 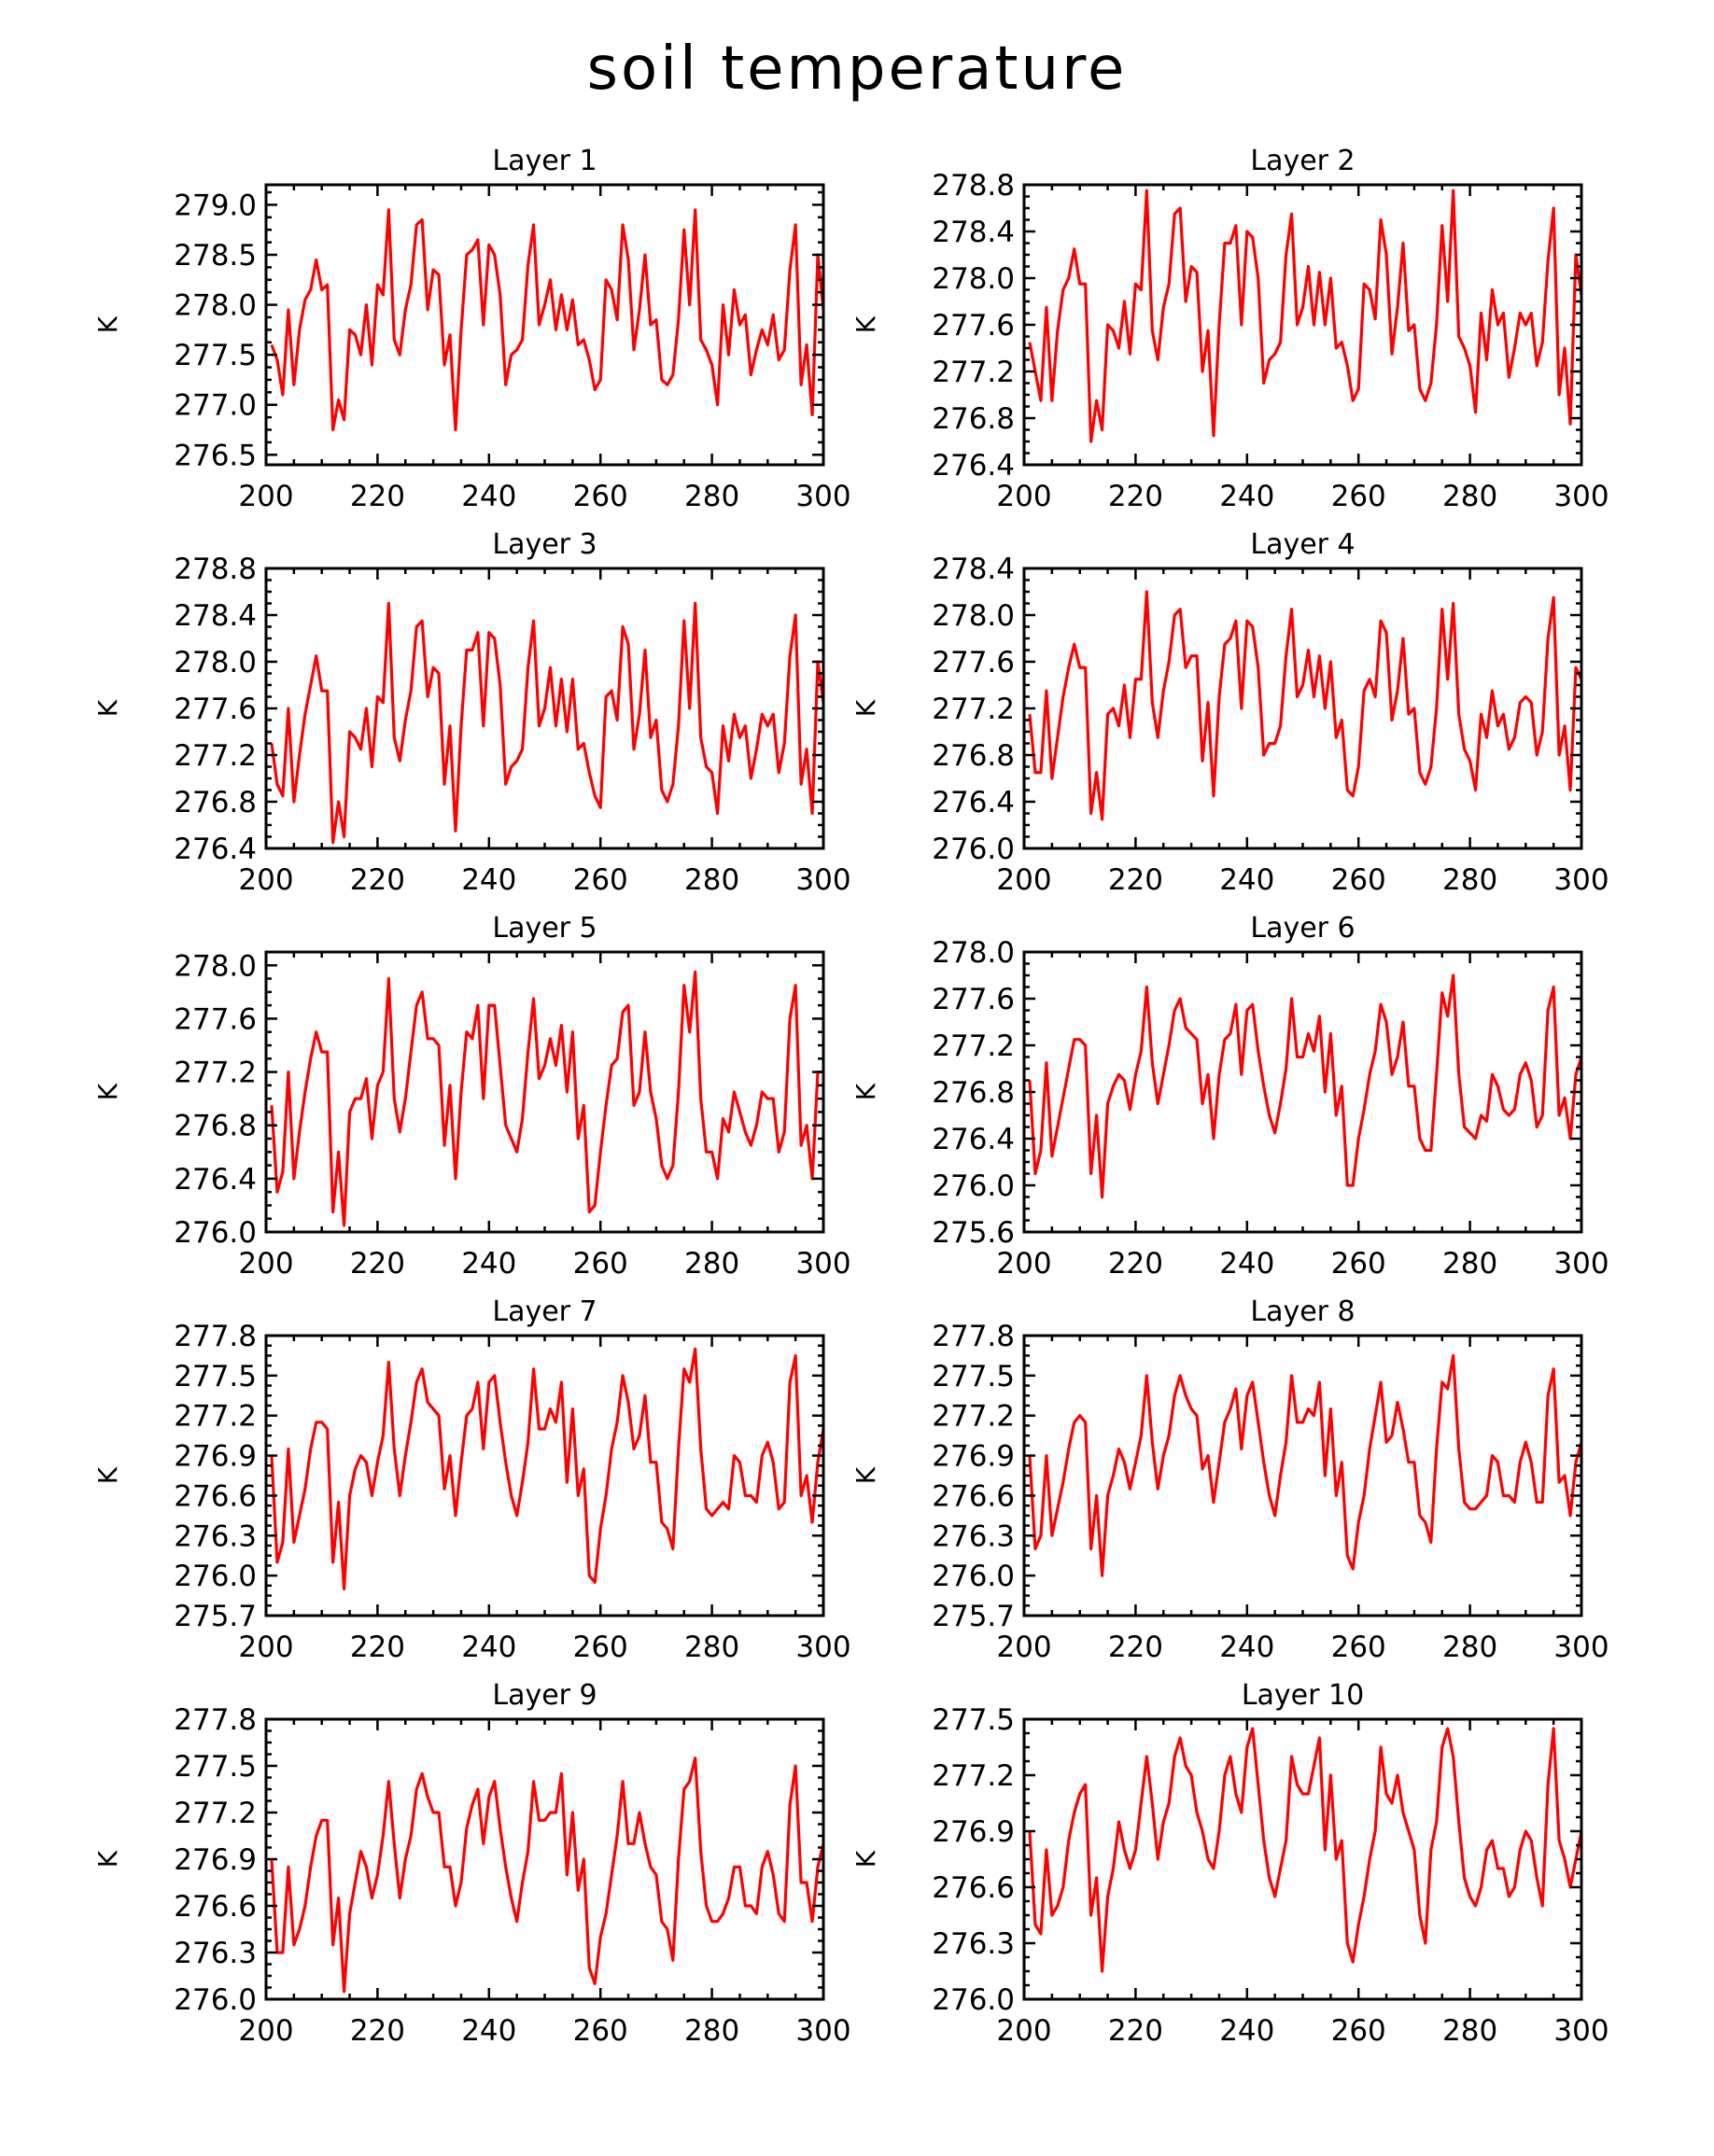 I want to click on layer-6-y-tick-label: 278.0, so click(x=973, y=953).